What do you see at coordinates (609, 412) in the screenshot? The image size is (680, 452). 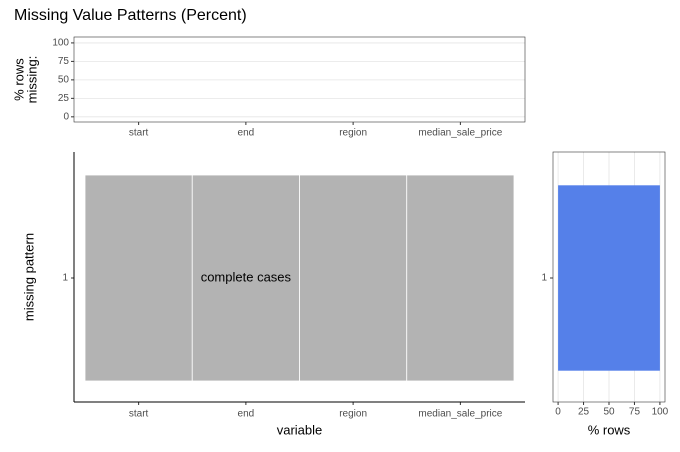 I see `x-tick-label: 50` at bounding box center [609, 412].